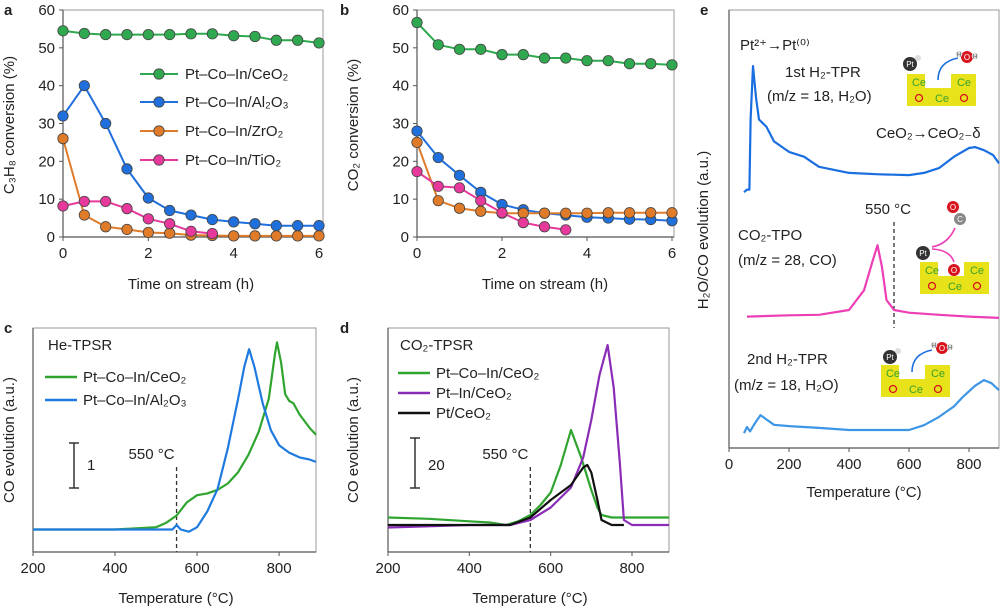 The width and height of the screenshot is (1000, 611). I want to click on x-axis-label: Time on stream (h), so click(545, 284).